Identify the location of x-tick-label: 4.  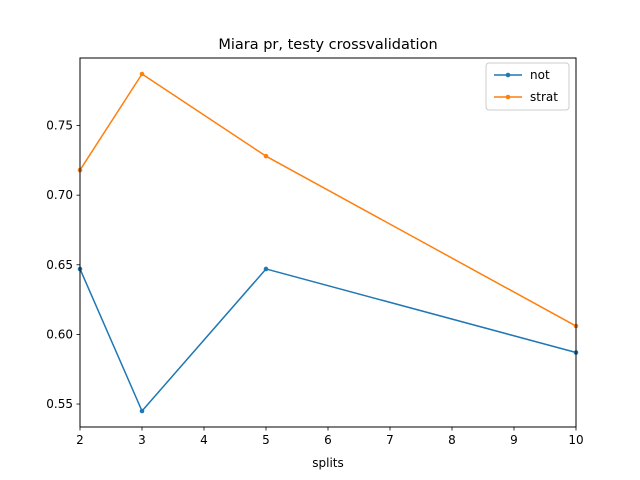
(204, 440).